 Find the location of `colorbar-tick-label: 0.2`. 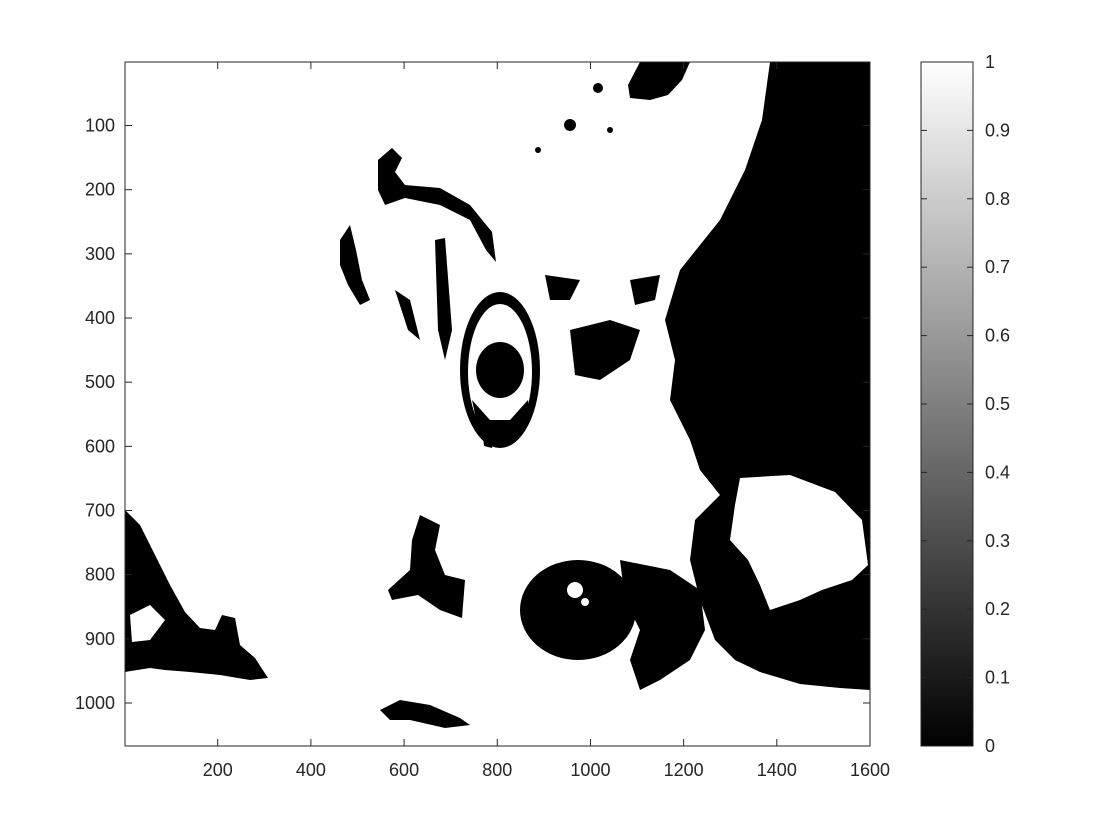

colorbar-tick-label: 0.2 is located at coordinates (997, 609).